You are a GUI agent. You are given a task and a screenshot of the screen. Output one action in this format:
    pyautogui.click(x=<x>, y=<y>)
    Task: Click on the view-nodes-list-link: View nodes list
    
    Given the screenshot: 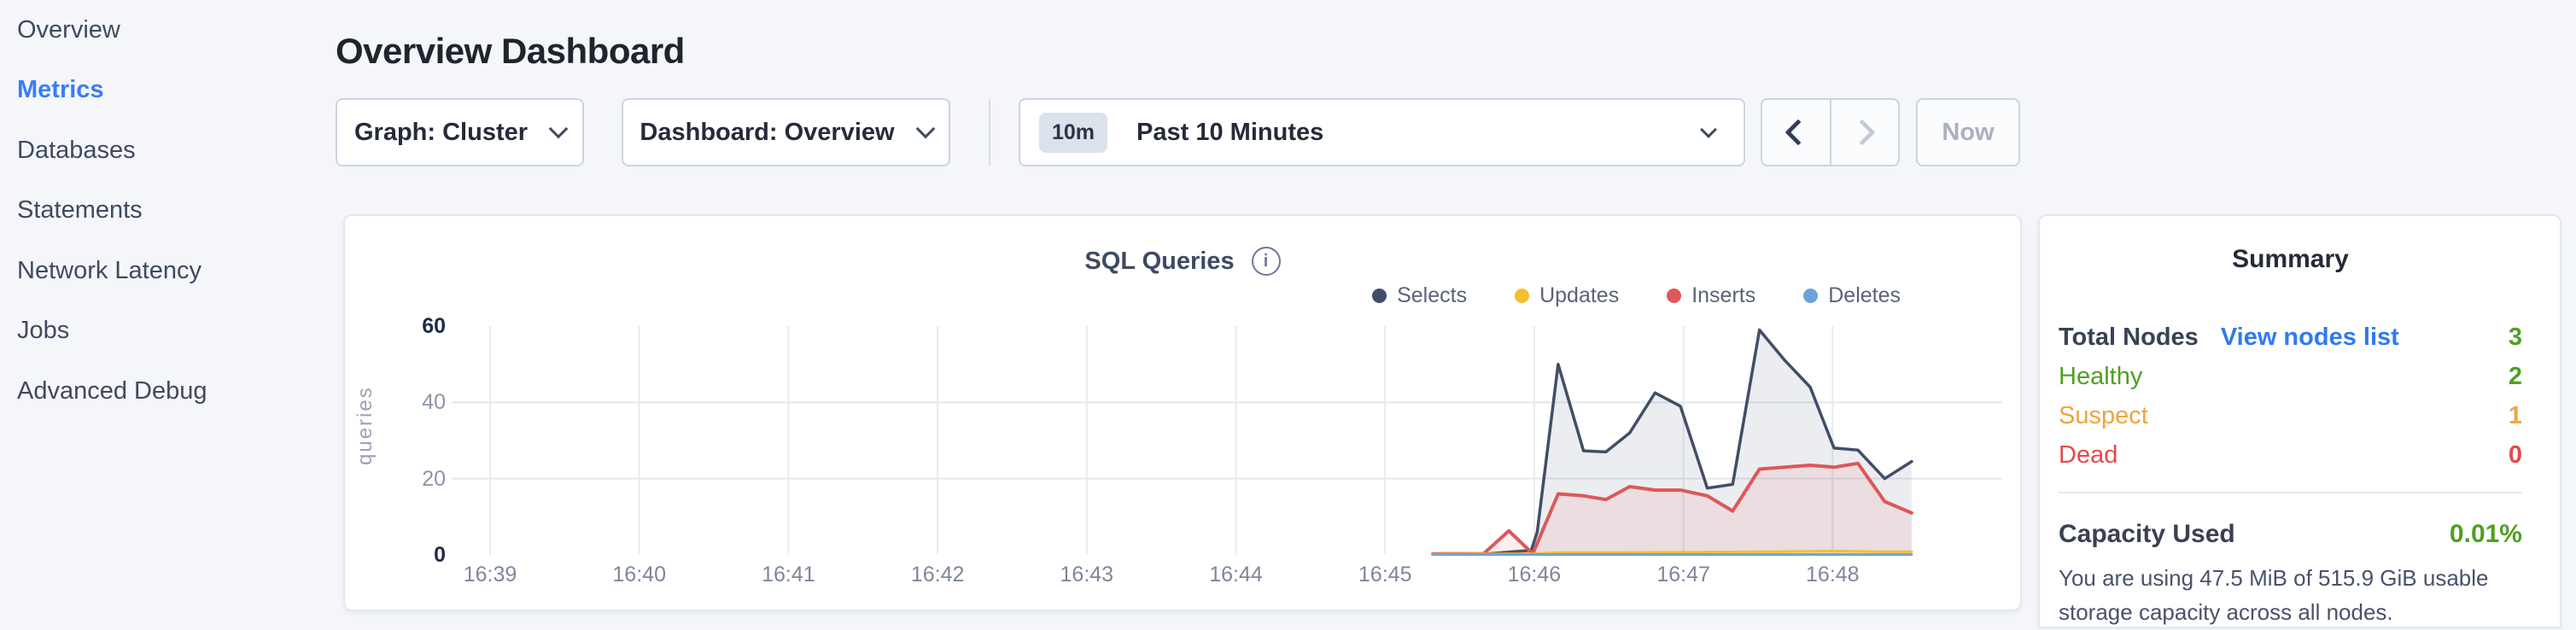 What is the action you would take?
    pyautogui.click(x=2310, y=337)
    